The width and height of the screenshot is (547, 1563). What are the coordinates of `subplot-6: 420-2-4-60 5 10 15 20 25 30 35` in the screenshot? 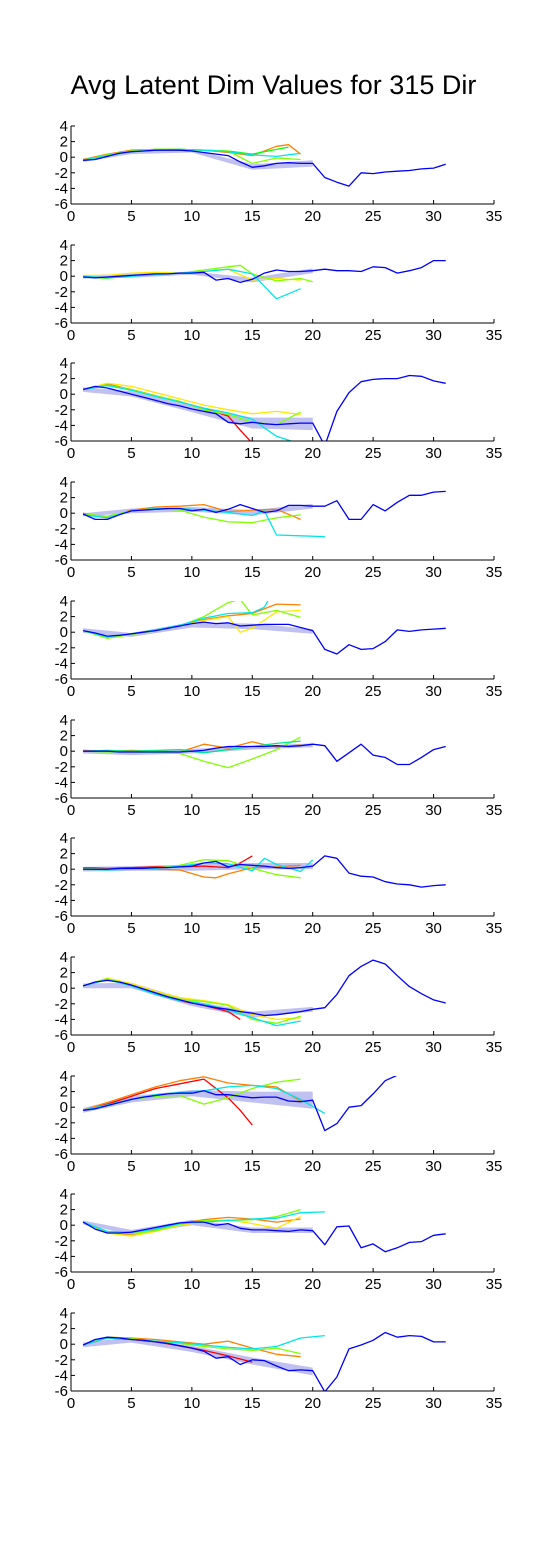 It's located at (279, 765).